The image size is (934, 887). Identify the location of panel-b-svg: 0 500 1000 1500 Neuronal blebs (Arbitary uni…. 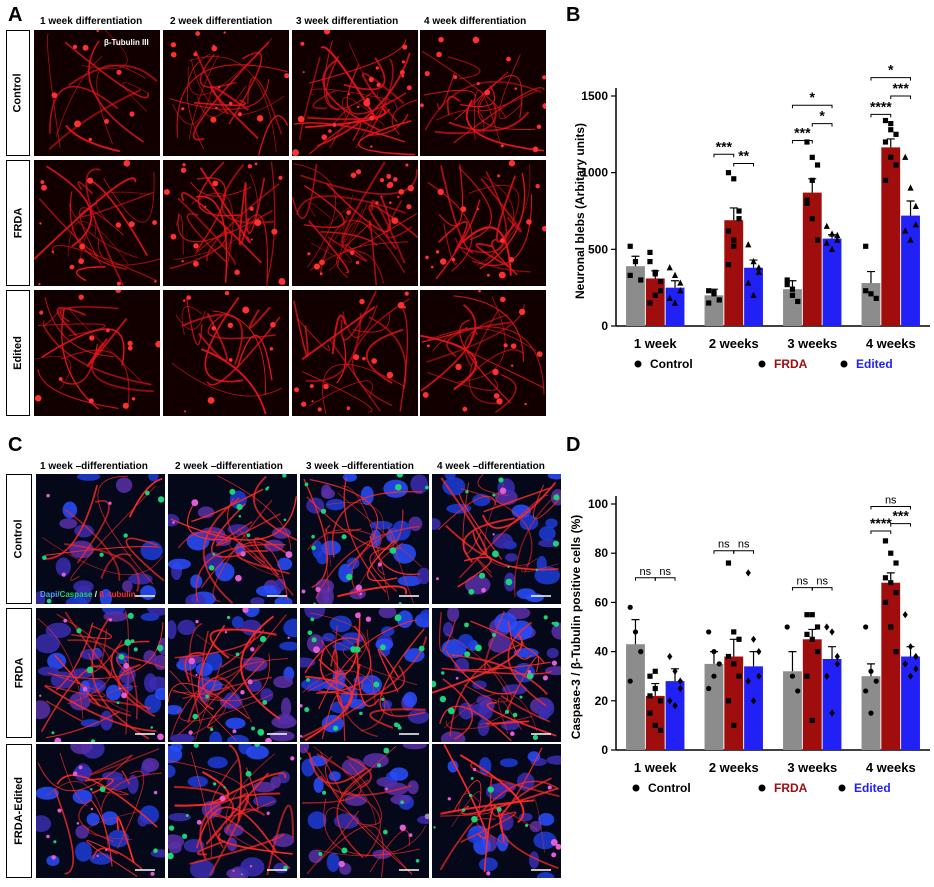
(751, 216).